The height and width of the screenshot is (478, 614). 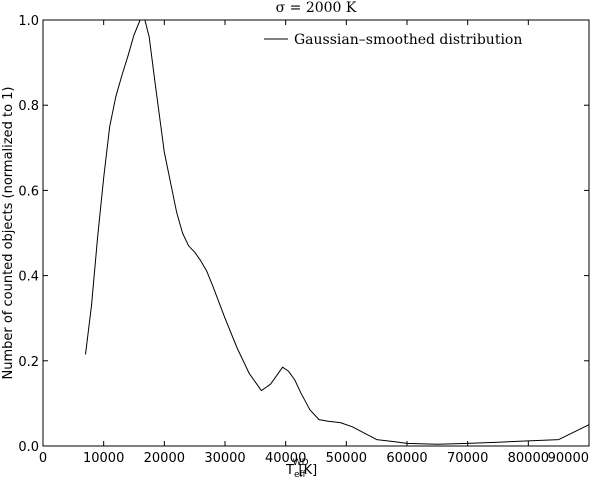 What do you see at coordinates (285, 458) in the screenshot?
I see `x-tick-label: 40000` at bounding box center [285, 458].